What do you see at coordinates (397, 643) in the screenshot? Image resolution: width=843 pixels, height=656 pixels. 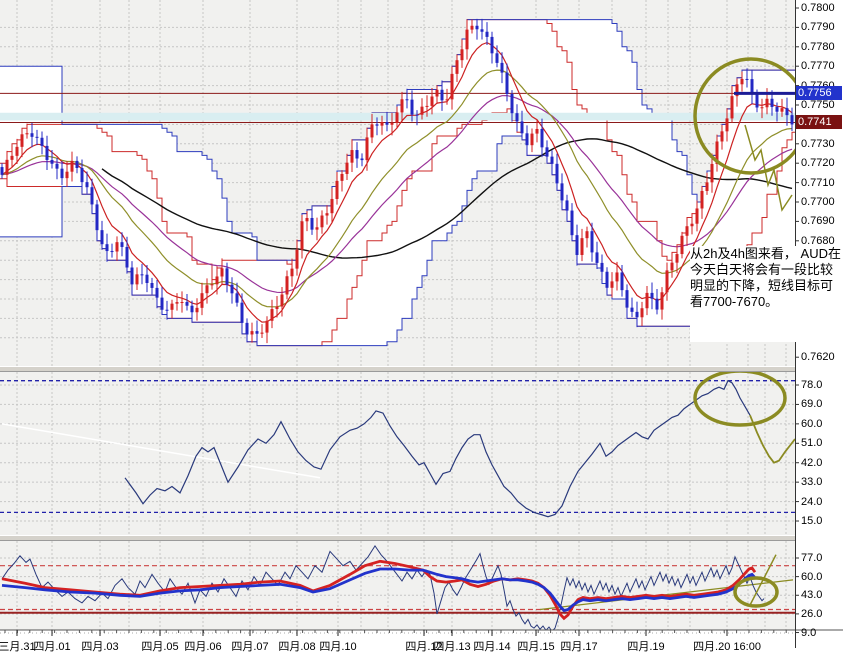 I see `time-axis-area` at bounding box center [397, 643].